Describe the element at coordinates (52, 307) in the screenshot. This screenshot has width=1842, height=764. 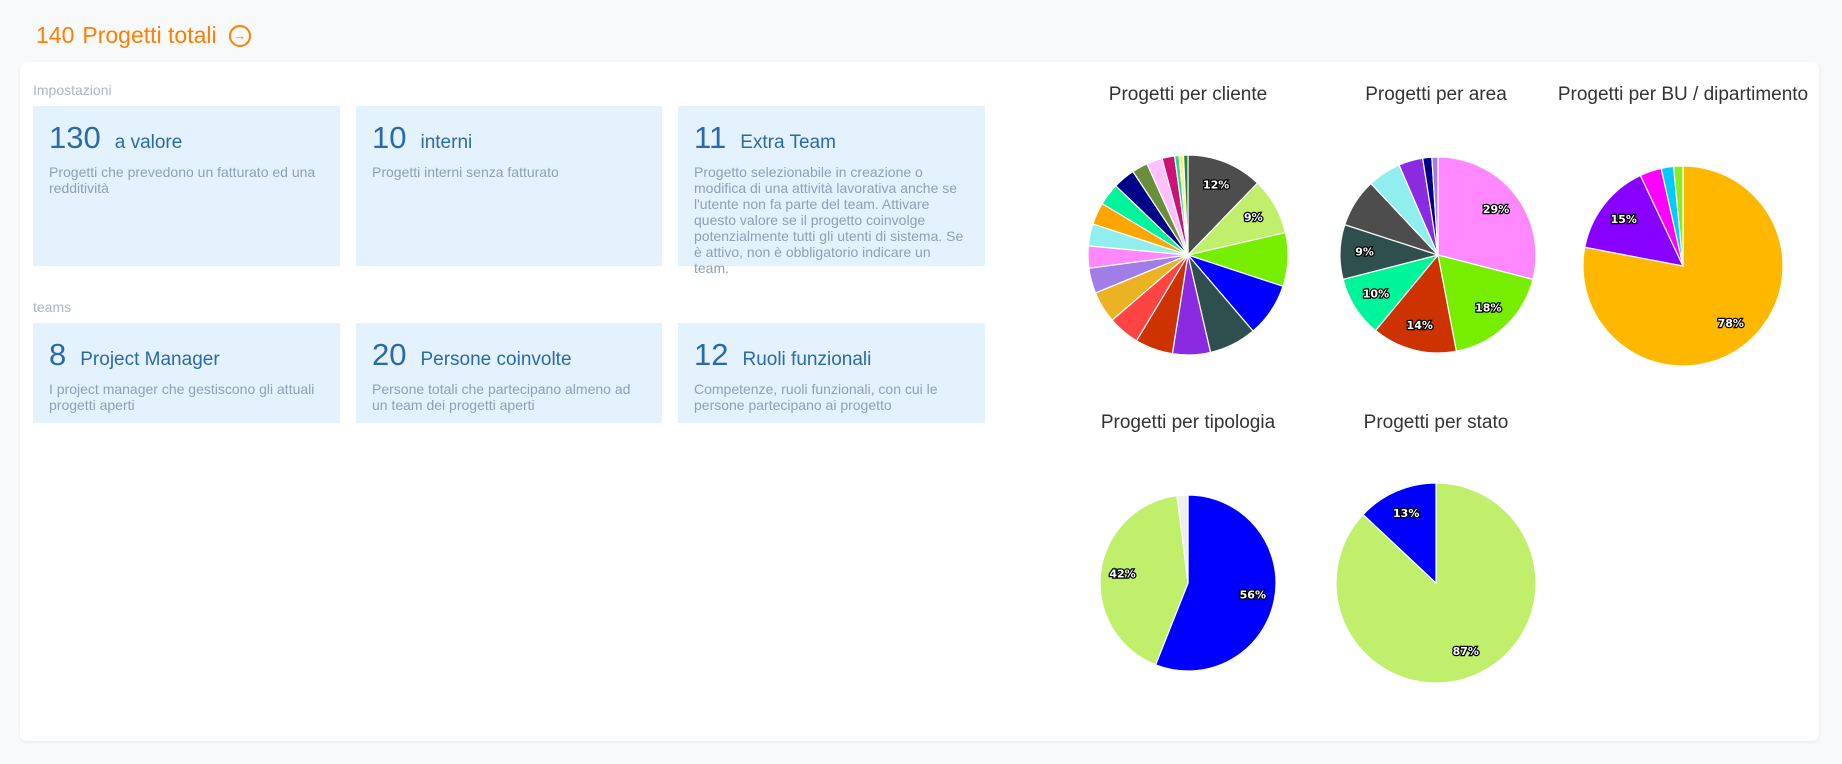
I see `section-label-teams: teams` at that location.